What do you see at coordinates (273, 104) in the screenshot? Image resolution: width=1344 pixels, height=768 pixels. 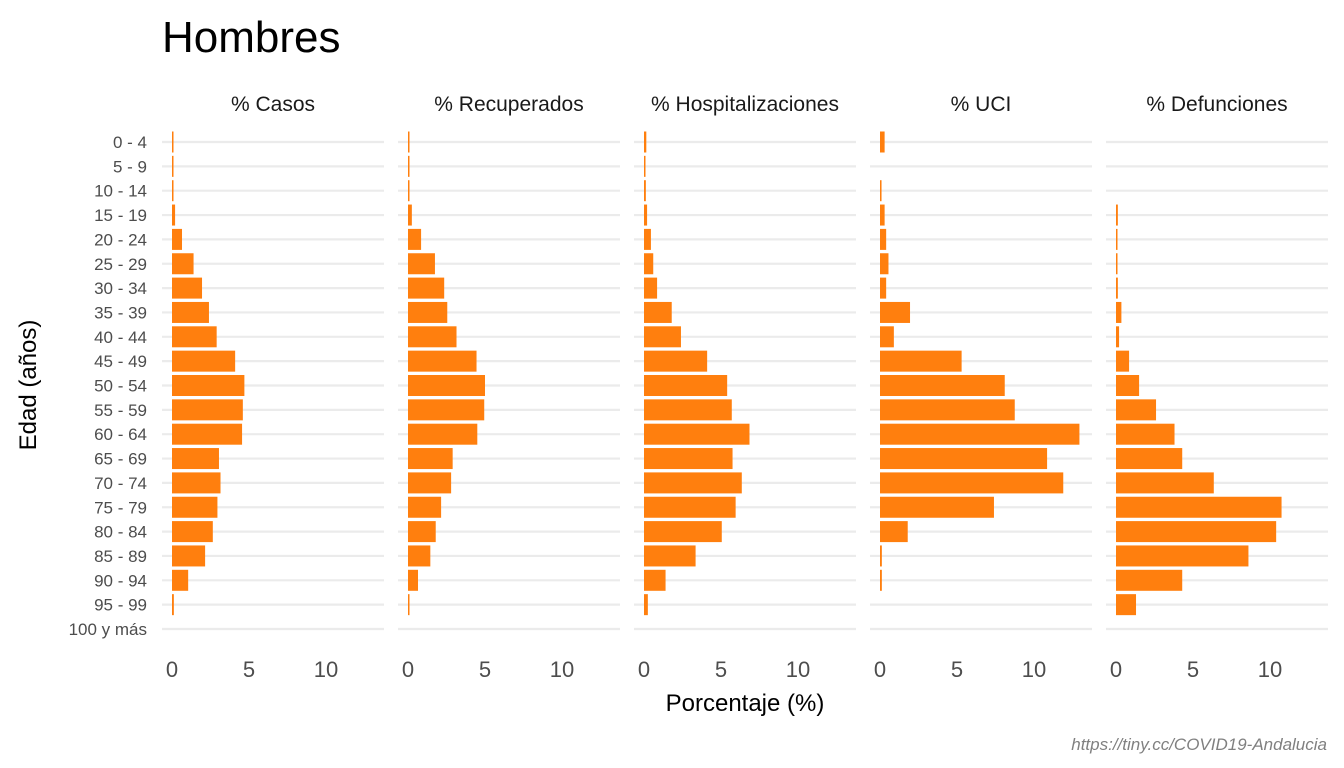 I see `facet-strip-label: % Casos` at bounding box center [273, 104].